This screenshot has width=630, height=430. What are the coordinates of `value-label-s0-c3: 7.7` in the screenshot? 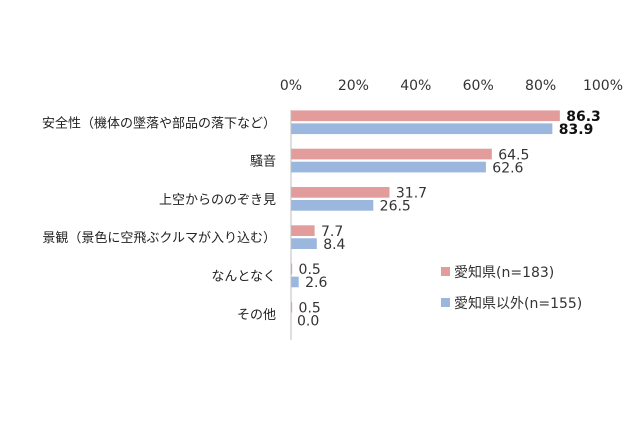 It's located at (332, 232).